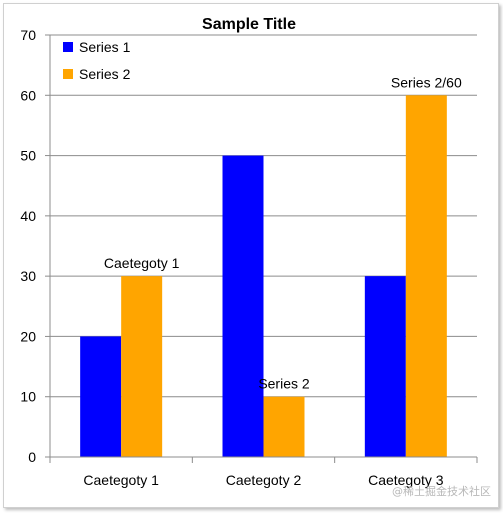  I want to click on data-label: Series 2/60, so click(426, 82).